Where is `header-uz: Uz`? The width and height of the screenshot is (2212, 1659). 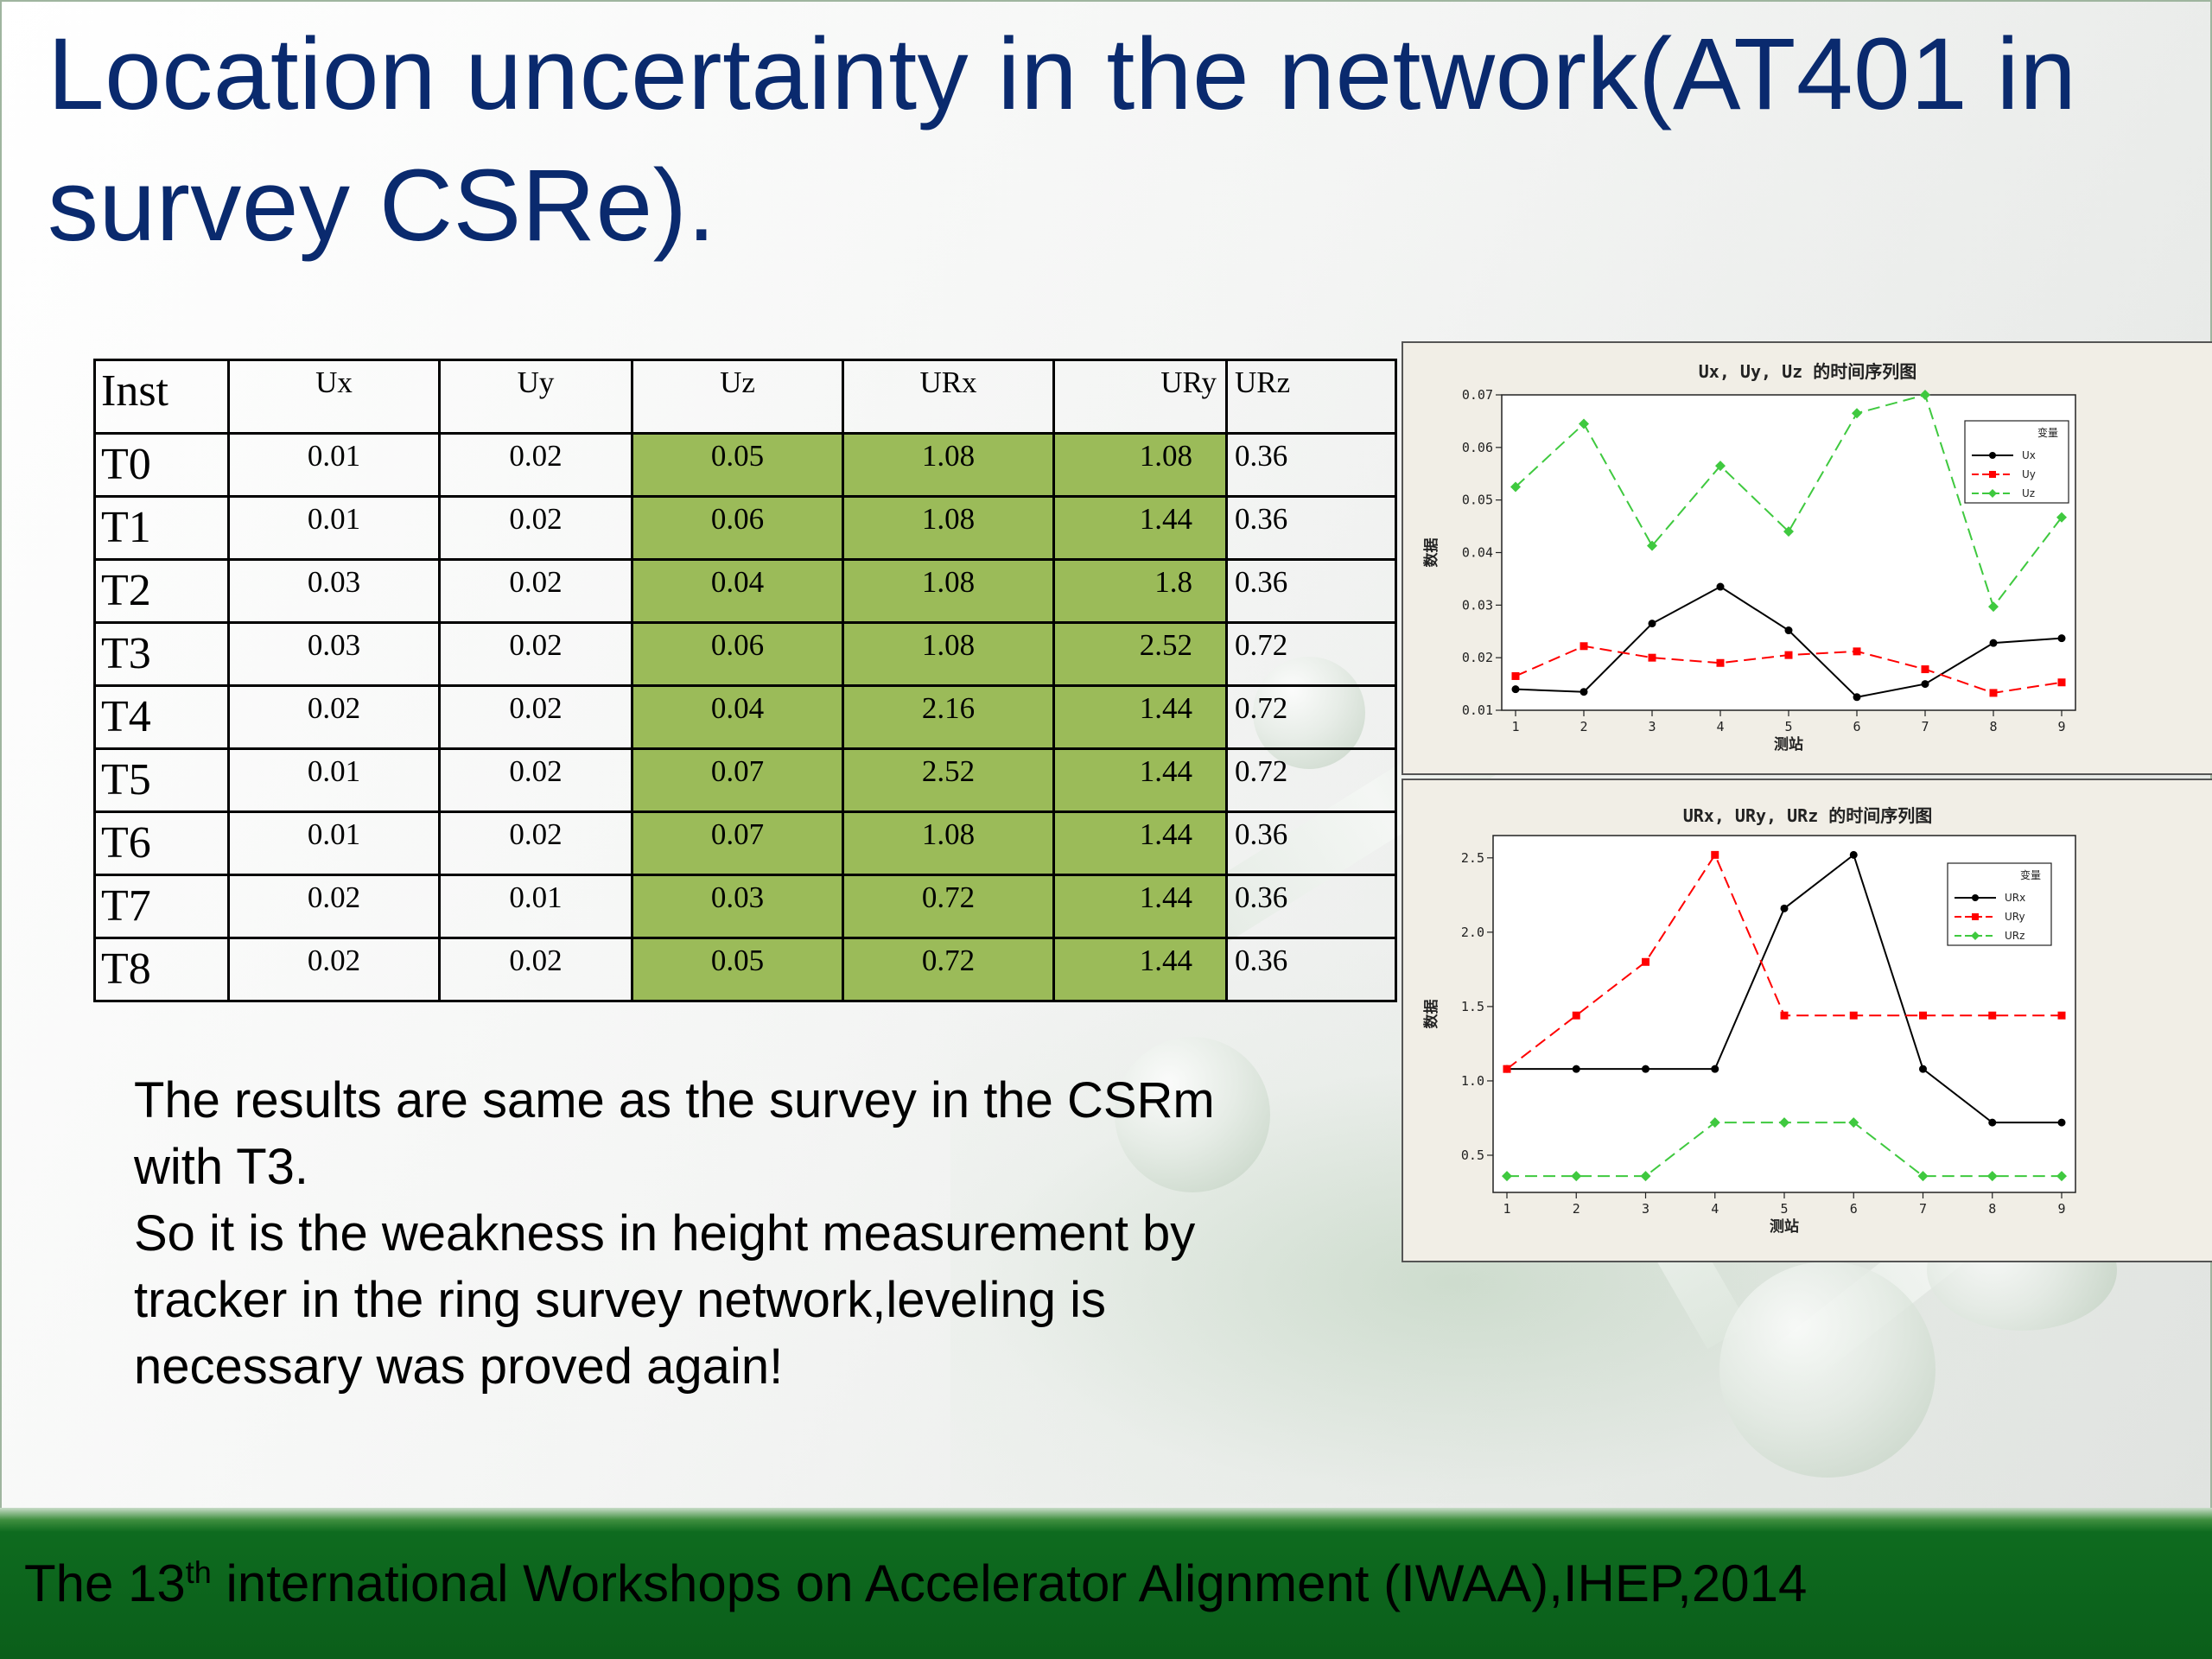 header-uz: Uz is located at coordinates (737, 397).